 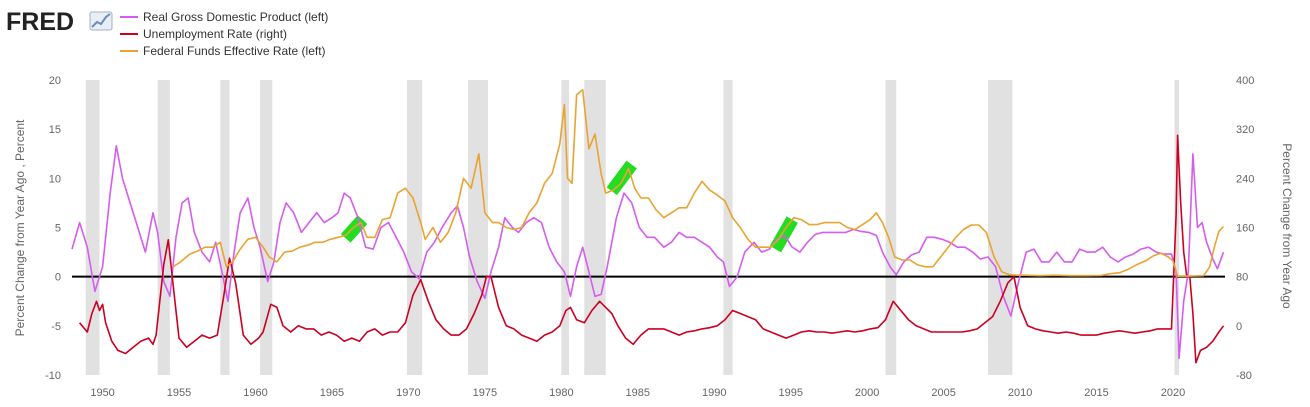 I want to click on legend-item: Unemployment Rate (right), so click(x=203, y=34).